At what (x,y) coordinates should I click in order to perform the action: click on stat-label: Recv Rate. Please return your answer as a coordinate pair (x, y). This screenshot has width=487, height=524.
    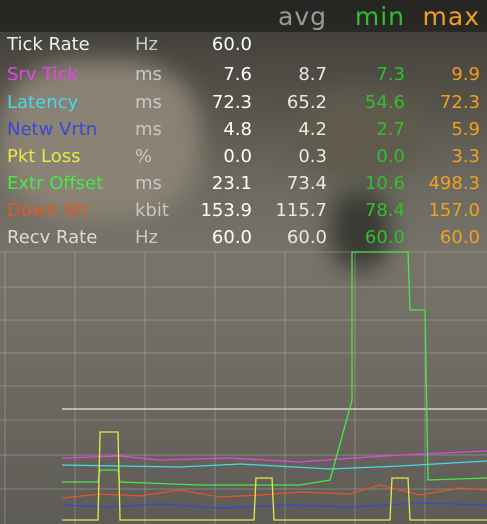
    Looking at the image, I should click on (52, 237).